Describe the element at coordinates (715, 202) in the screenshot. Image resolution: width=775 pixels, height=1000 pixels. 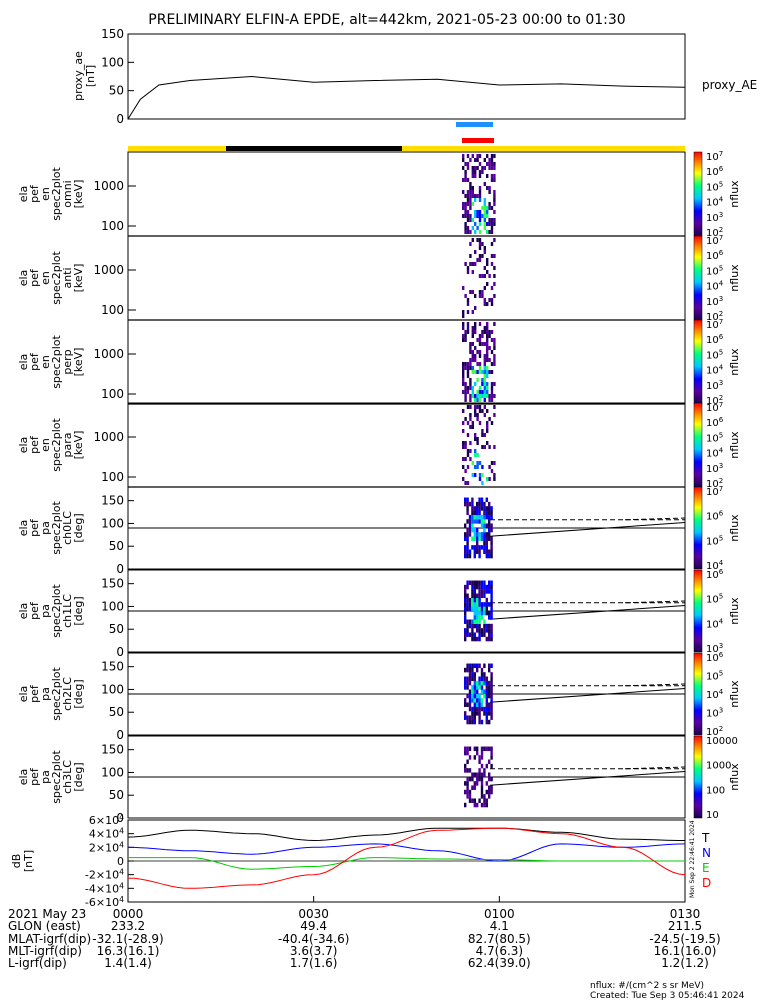
I see `spec-panel-1-colorbar-tick: 10⁴` at that location.